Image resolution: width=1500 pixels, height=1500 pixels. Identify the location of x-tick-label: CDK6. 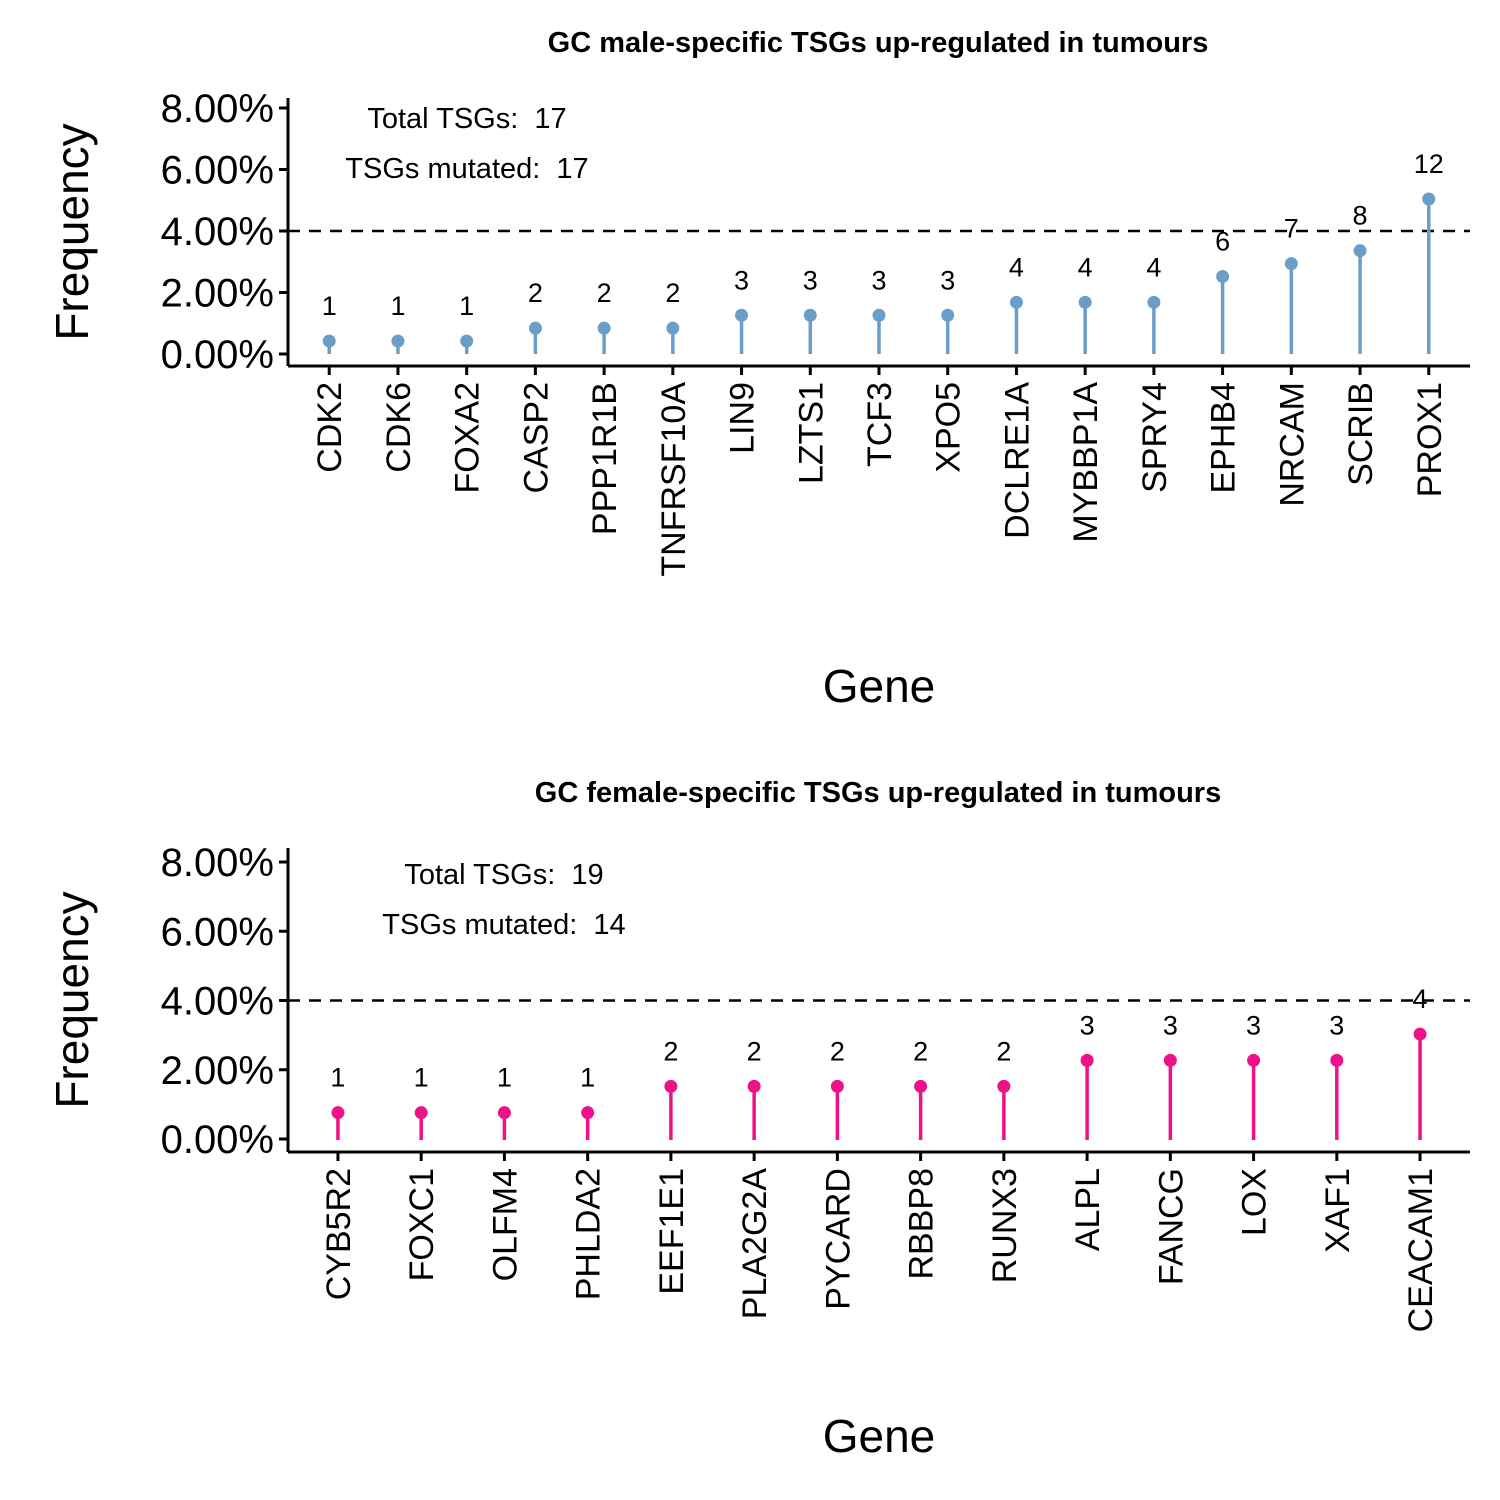
(399, 427).